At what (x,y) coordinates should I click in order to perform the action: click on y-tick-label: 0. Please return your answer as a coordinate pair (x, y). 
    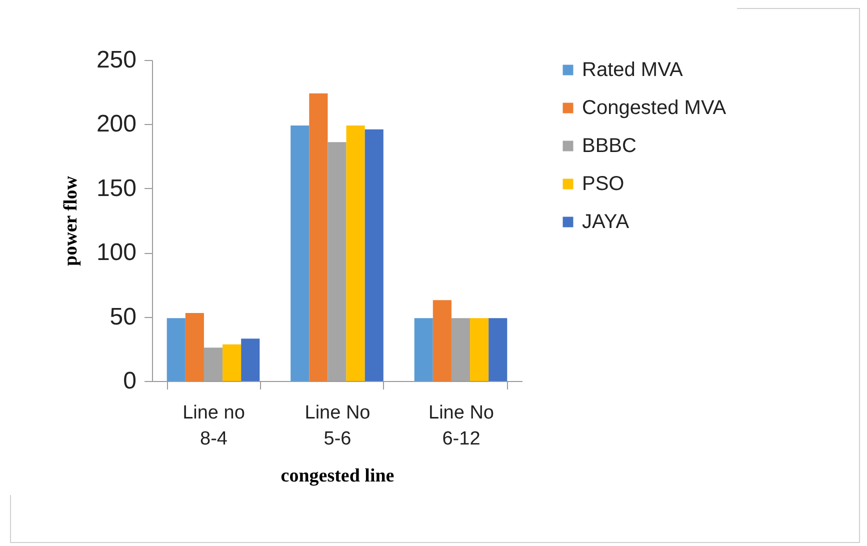
    Looking at the image, I should click on (129, 381).